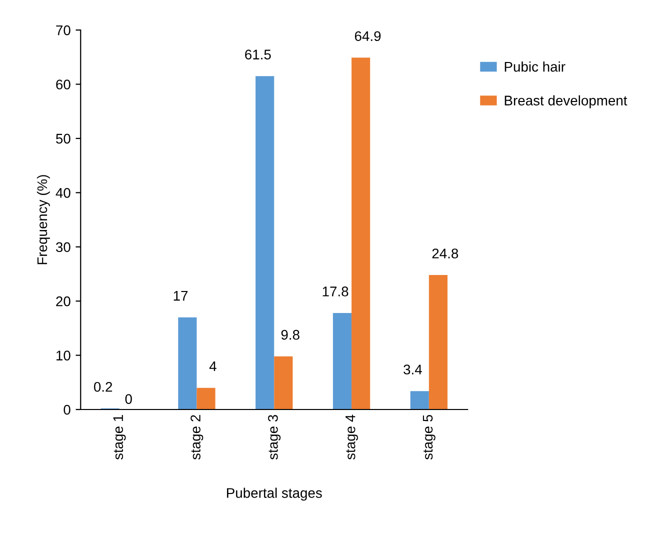 The width and height of the screenshot is (645, 546). Describe the element at coordinates (181, 296) in the screenshot. I see `data-label: 17` at that location.